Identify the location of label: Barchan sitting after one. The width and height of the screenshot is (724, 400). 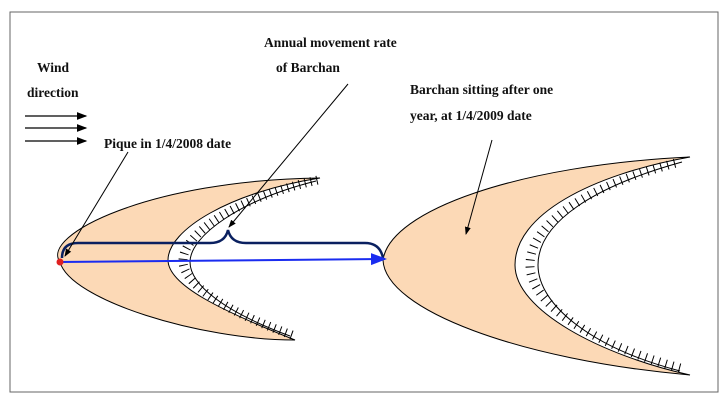
(481, 89).